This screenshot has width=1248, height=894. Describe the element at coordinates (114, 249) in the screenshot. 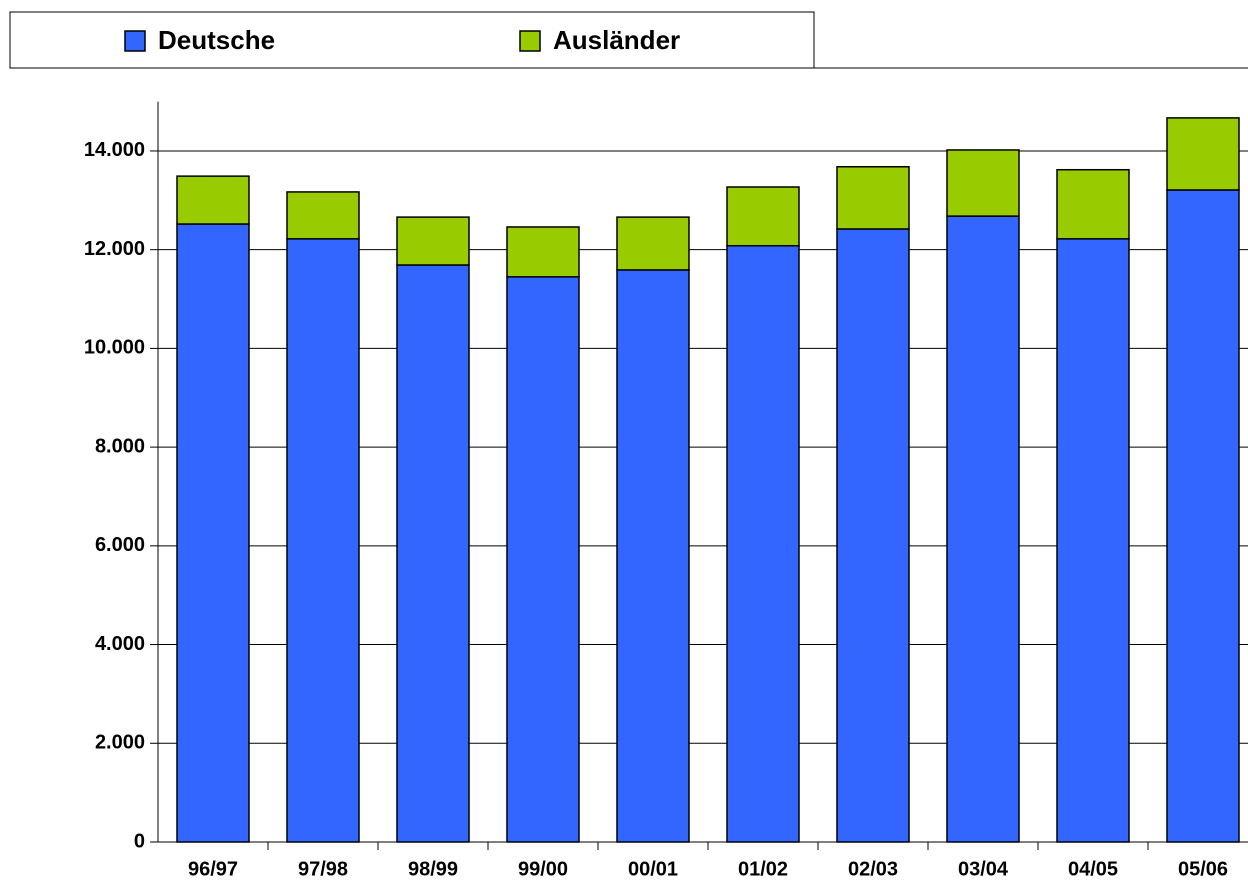

I see `y-tick-label: 12.000` at that location.